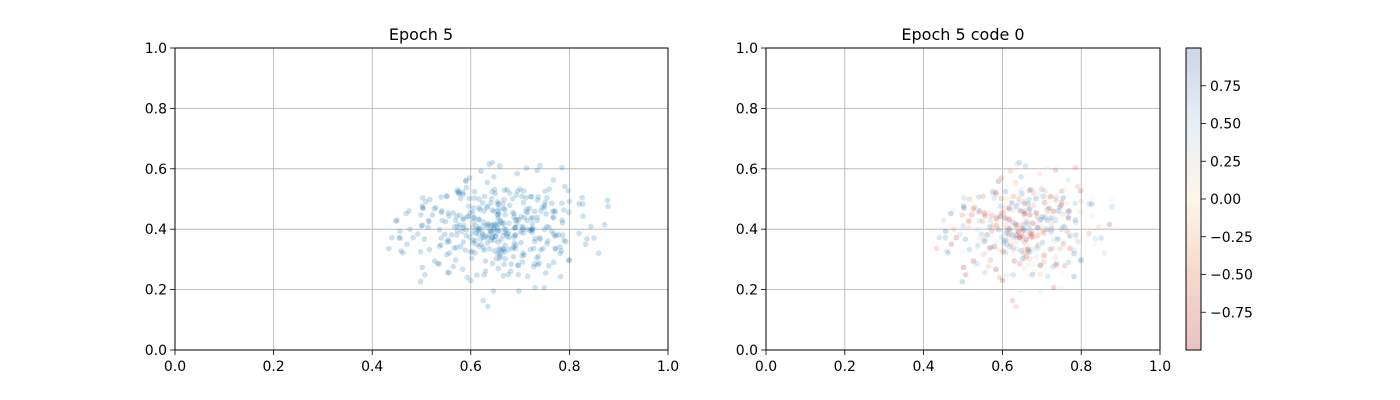 This screenshot has width=1400, height=400. I want to click on colorbar-gradient, so click(1193, 199).